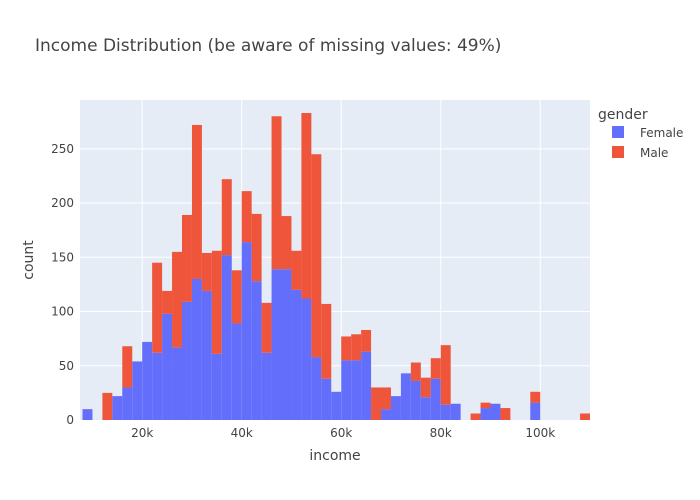 This screenshot has width=700, height=500. What do you see at coordinates (618, 132) in the screenshot?
I see `legend-swatch-female` at bounding box center [618, 132].